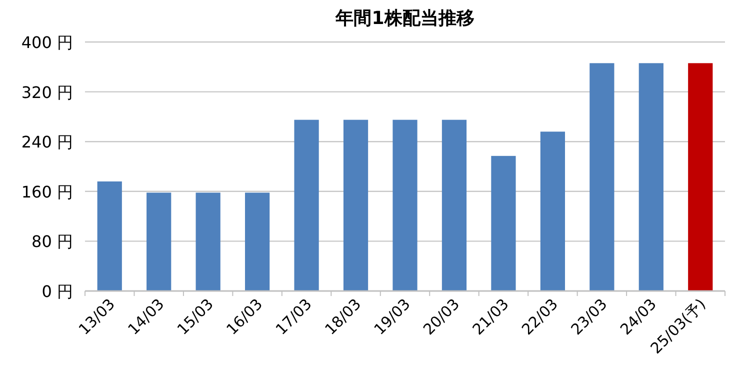 The image size is (736, 378). What do you see at coordinates (57, 291) in the screenshot?
I see `y-tick-label: 0 円` at bounding box center [57, 291].